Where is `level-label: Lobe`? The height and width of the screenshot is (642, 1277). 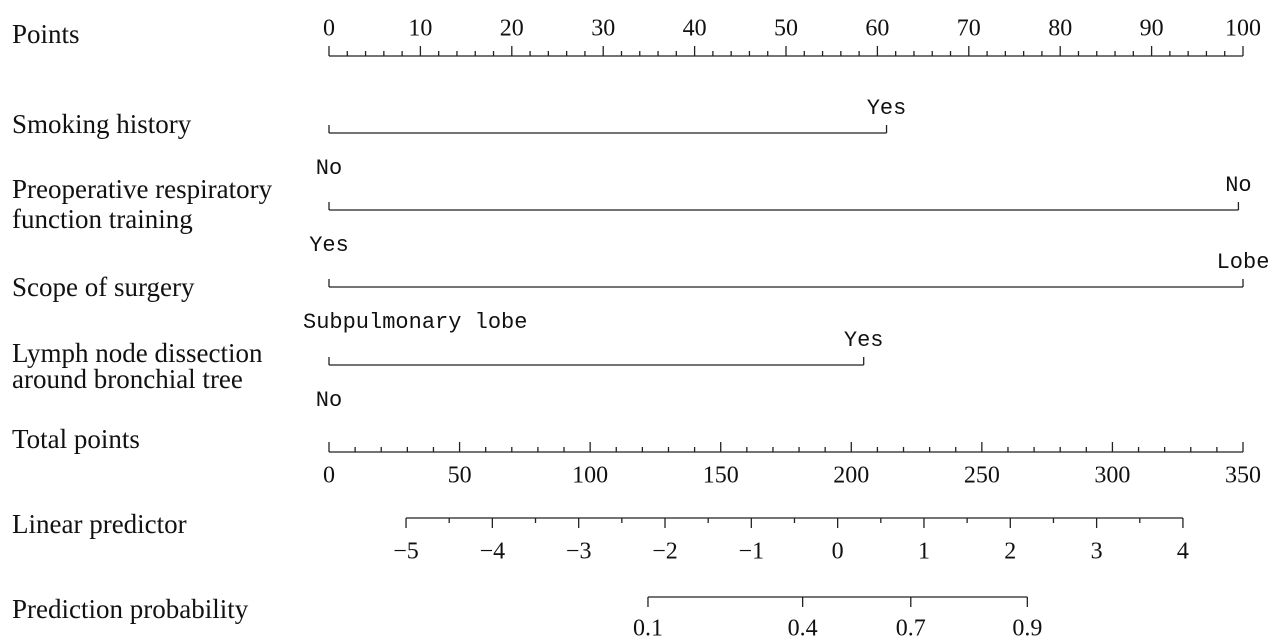 level-label: Lobe is located at coordinates (1243, 262).